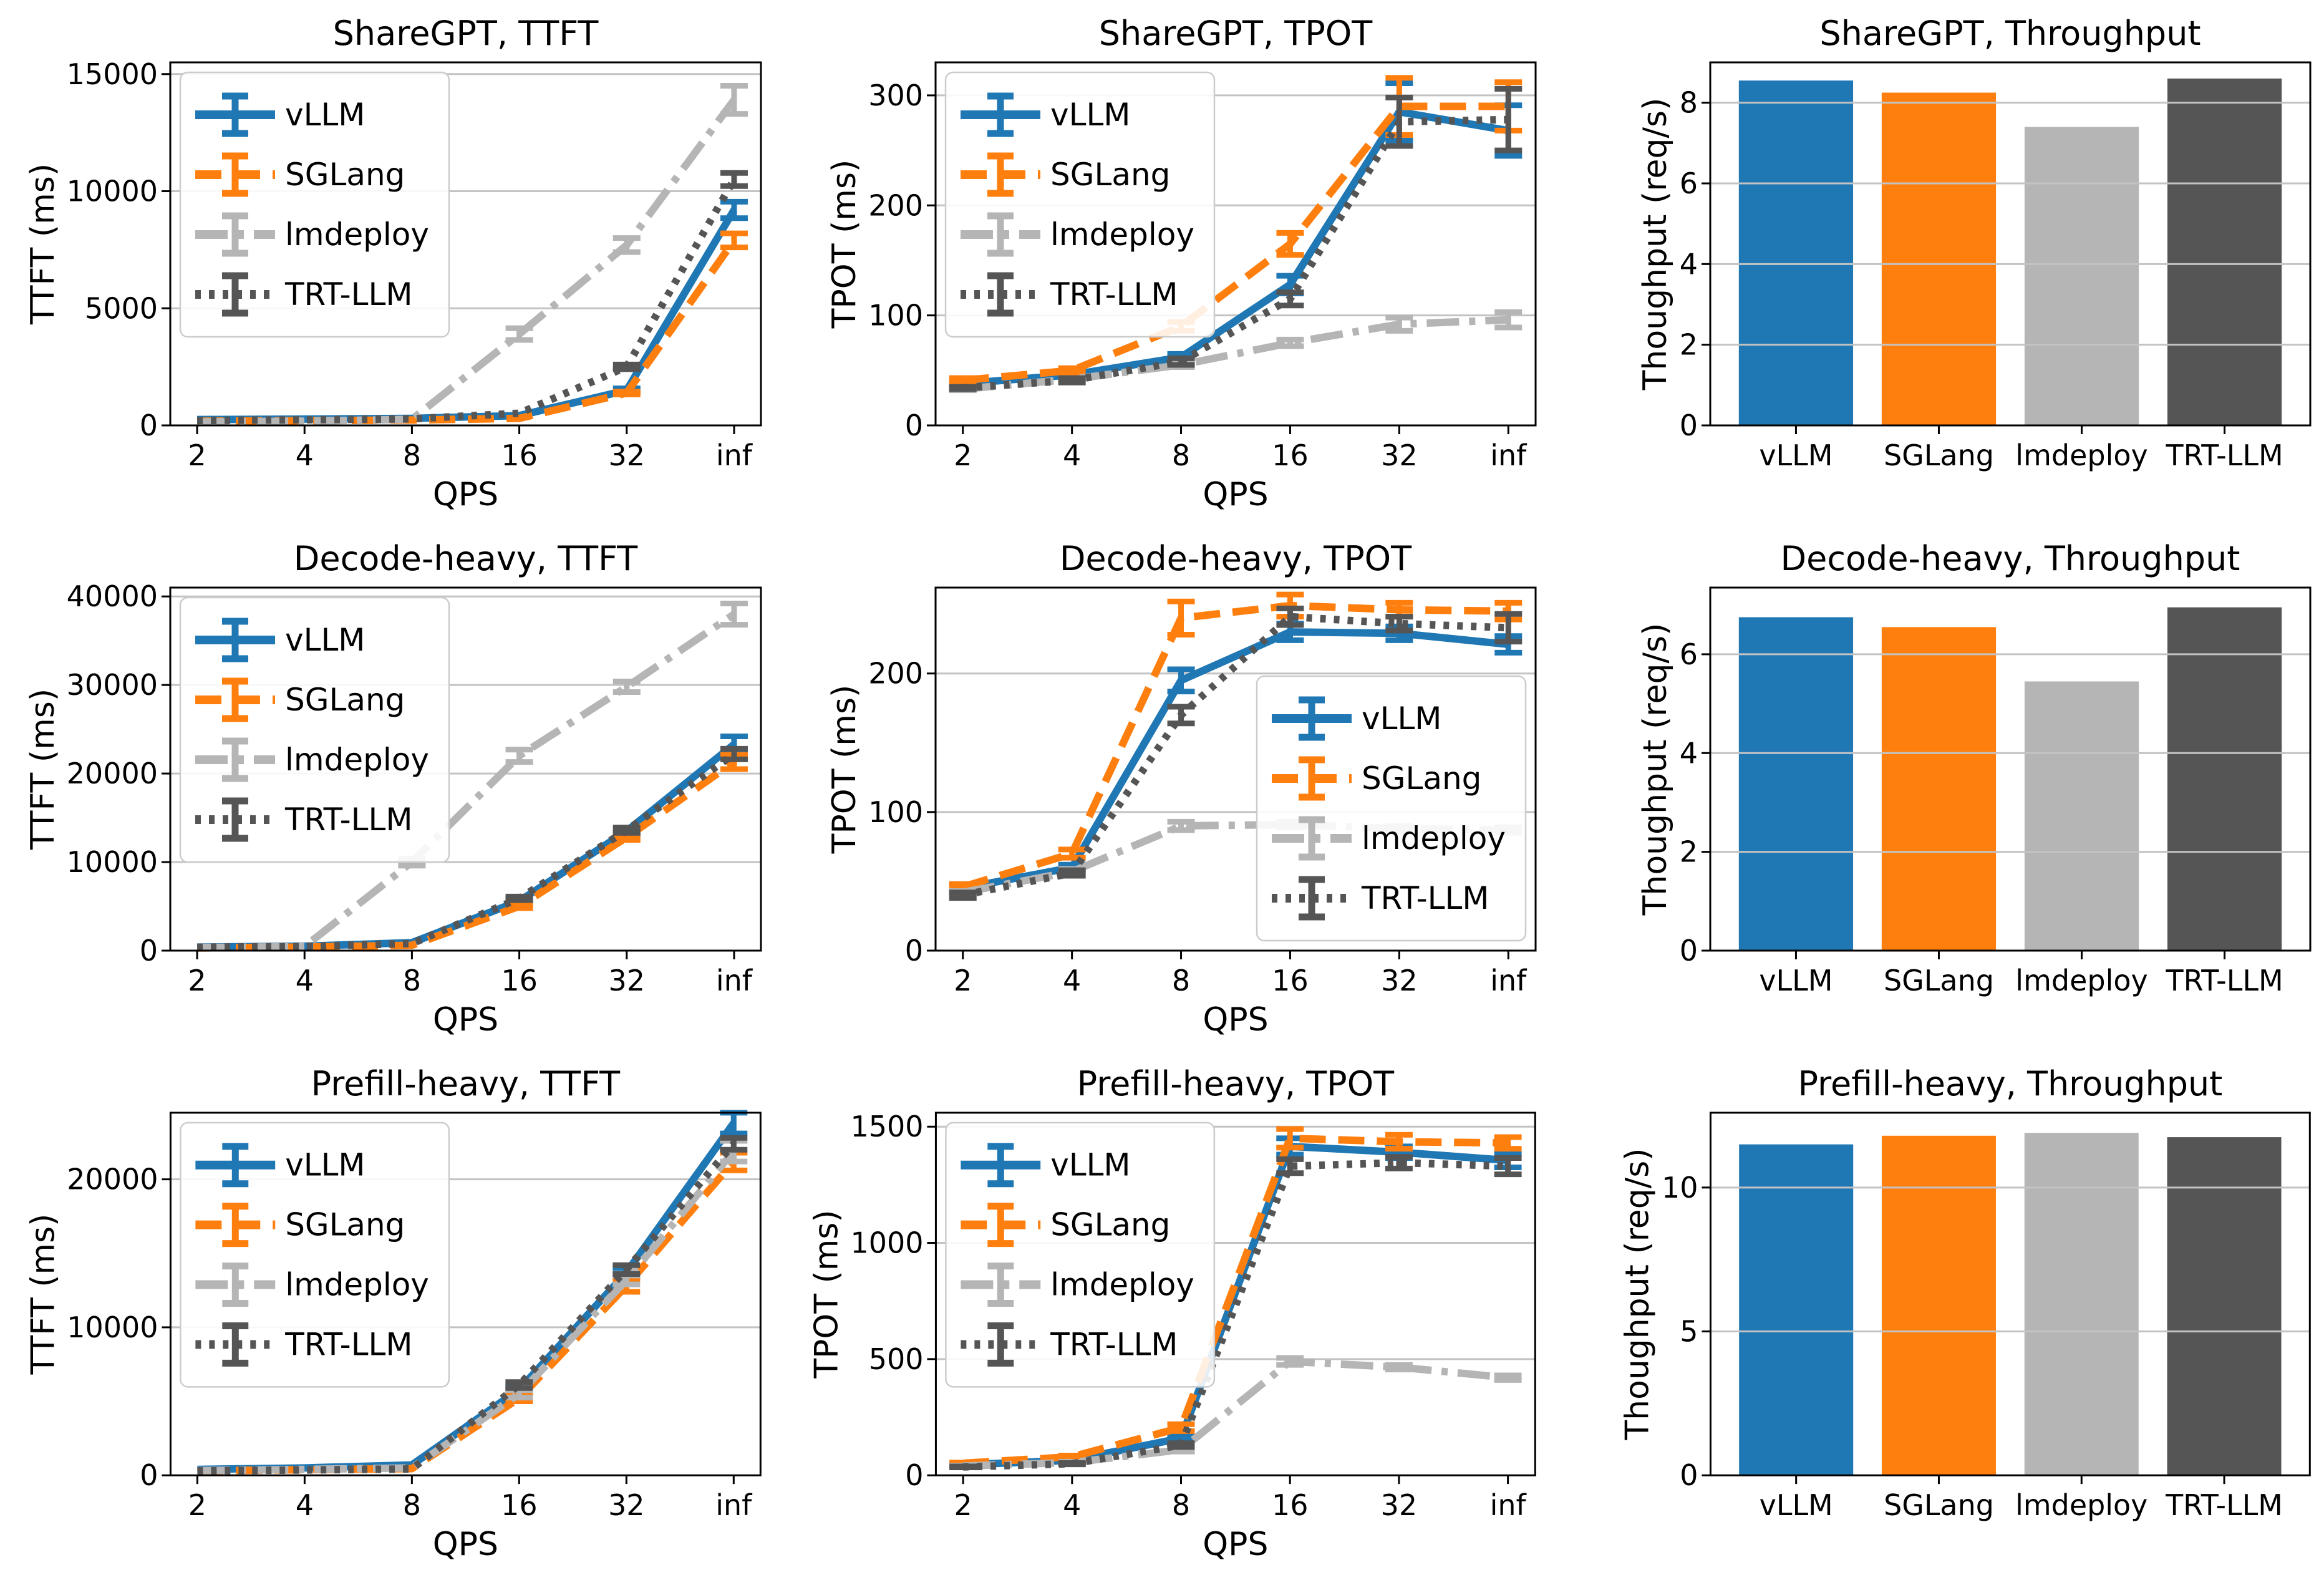 The width and height of the screenshot is (2324, 1575). I want to click on y-tick-label: 4, so click(1689, 264).